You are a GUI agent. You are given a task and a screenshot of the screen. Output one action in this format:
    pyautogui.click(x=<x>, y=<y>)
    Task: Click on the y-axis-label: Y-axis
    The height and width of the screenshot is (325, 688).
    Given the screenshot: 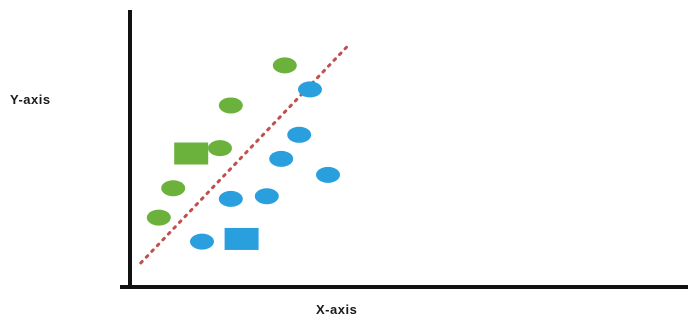 What is the action you would take?
    pyautogui.click(x=30, y=99)
    